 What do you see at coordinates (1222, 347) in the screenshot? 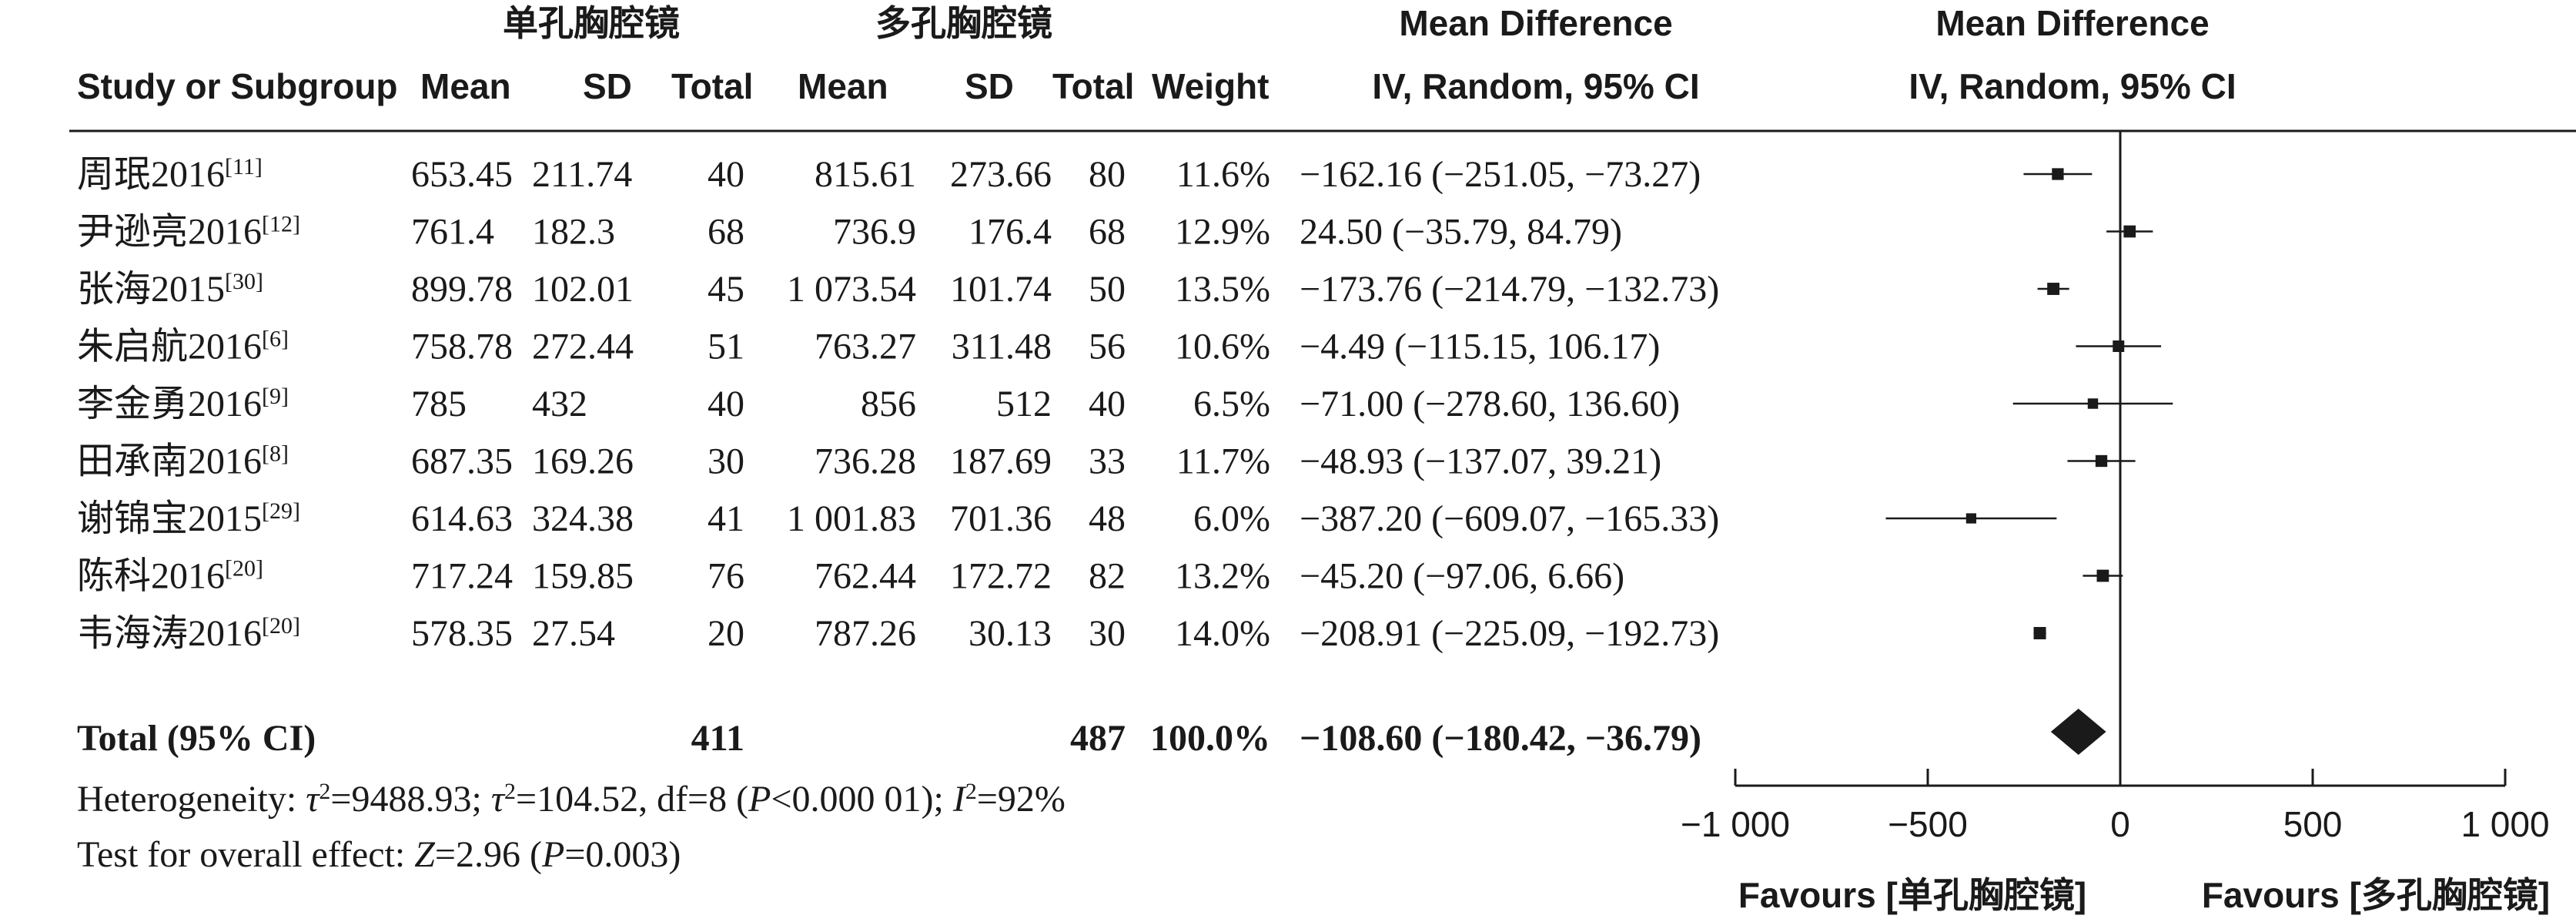
I see `weight: 10.6%` at bounding box center [1222, 347].